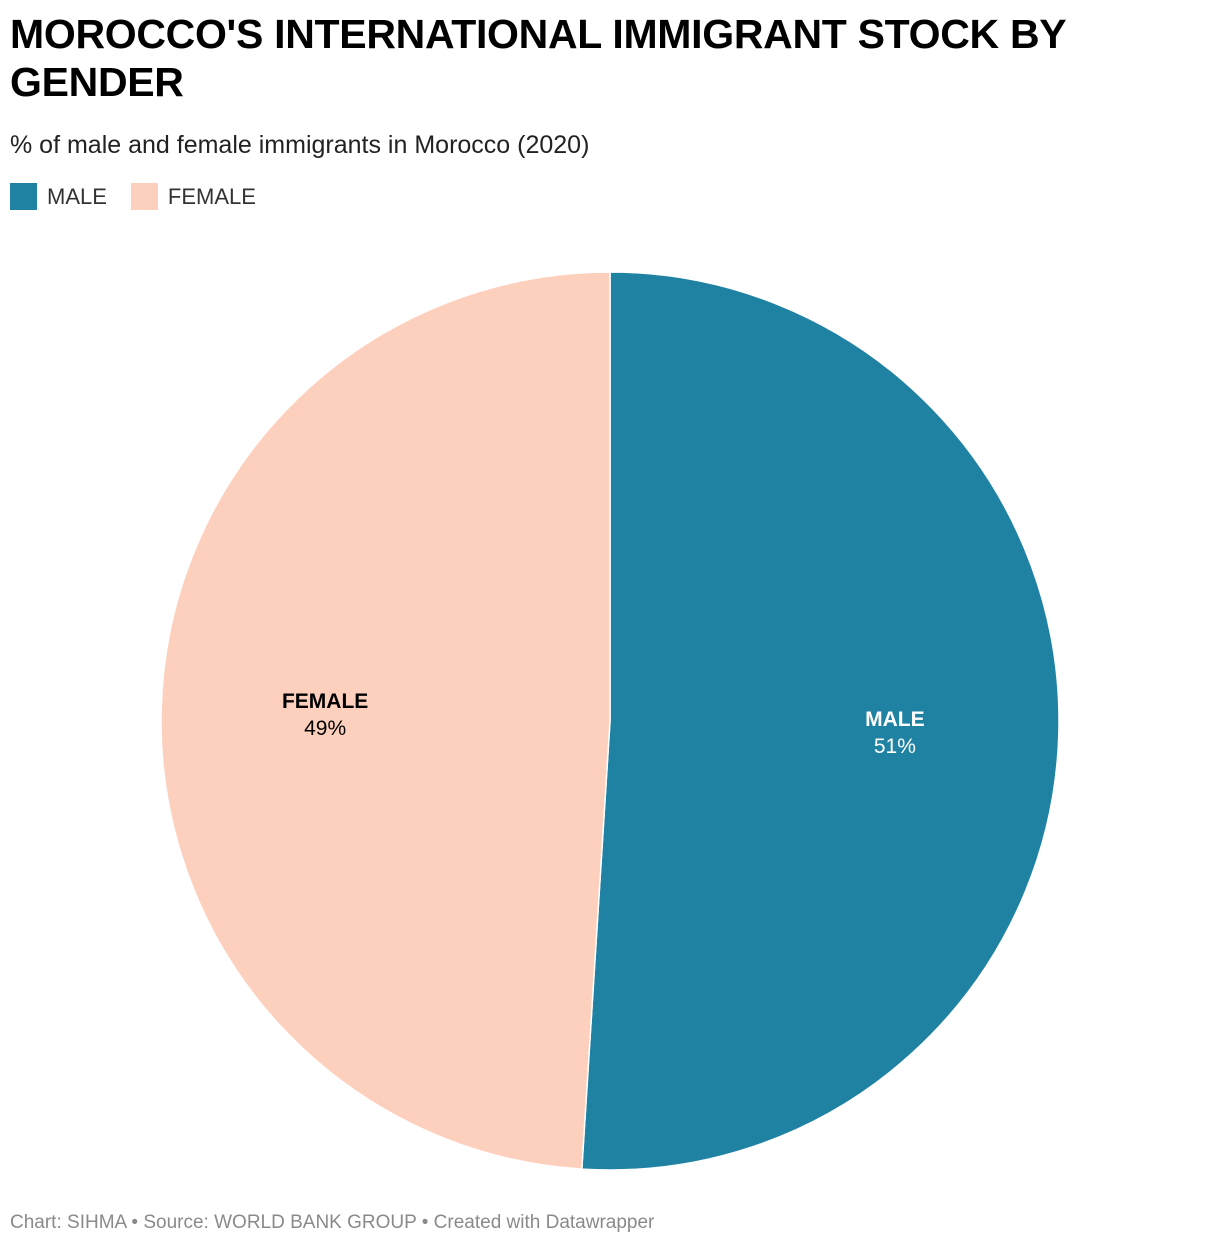  What do you see at coordinates (895, 733) in the screenshot?
I see `slice-label-male: MALE 51%` at bounding box center [895, 733].